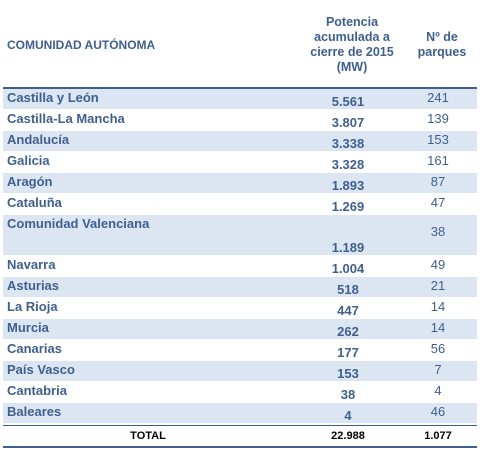  What do you see at coordinates (348, 352) in the screenshot?
I see `power-value: 177` at bounding box center [348, 352].